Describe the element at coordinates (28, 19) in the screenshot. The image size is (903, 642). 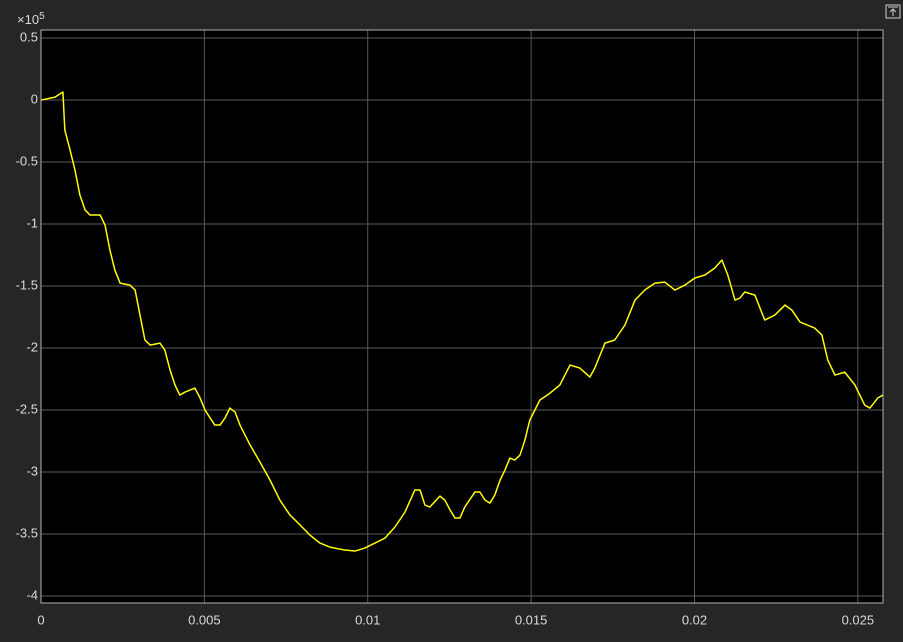
I see `y-multiplier-base: ×10` at that location.